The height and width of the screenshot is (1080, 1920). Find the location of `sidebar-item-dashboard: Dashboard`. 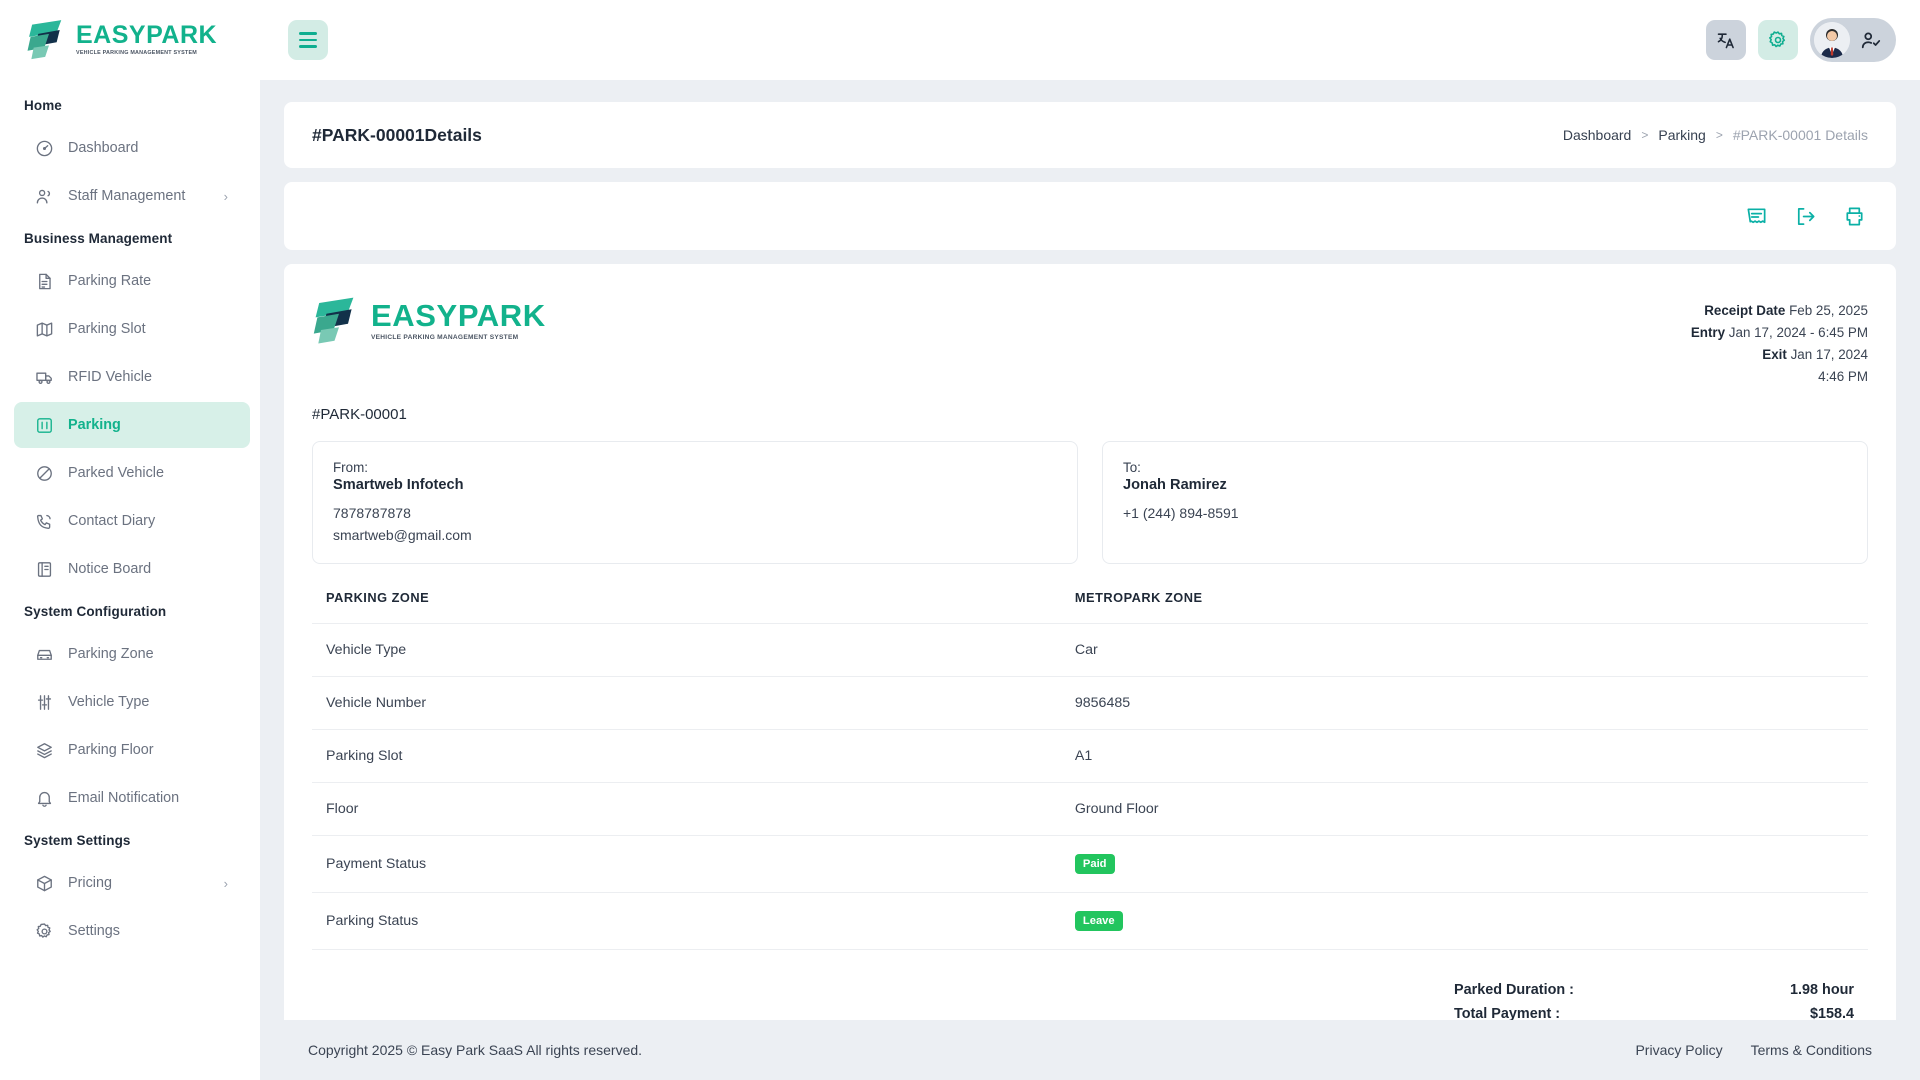

sidebar-item-dashboard: Dashboard is located at coordinates (132, 148).